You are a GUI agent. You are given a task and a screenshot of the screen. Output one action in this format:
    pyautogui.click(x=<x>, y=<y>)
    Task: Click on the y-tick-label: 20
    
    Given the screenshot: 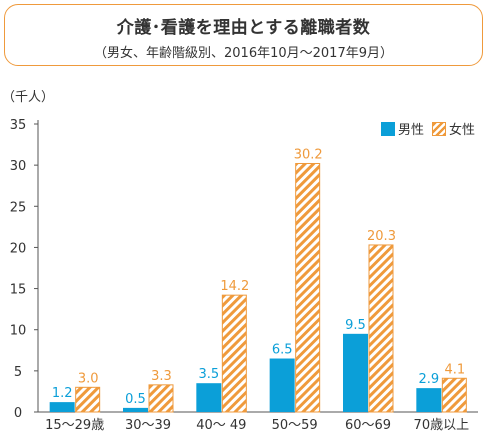 What is the action you would take?
    pyautogui.click(x=18, y=248)
    